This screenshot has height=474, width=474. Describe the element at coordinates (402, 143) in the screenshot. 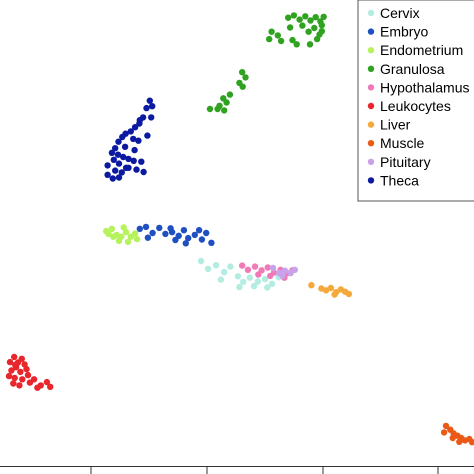

I see `legend-label: Muscle` at that location.